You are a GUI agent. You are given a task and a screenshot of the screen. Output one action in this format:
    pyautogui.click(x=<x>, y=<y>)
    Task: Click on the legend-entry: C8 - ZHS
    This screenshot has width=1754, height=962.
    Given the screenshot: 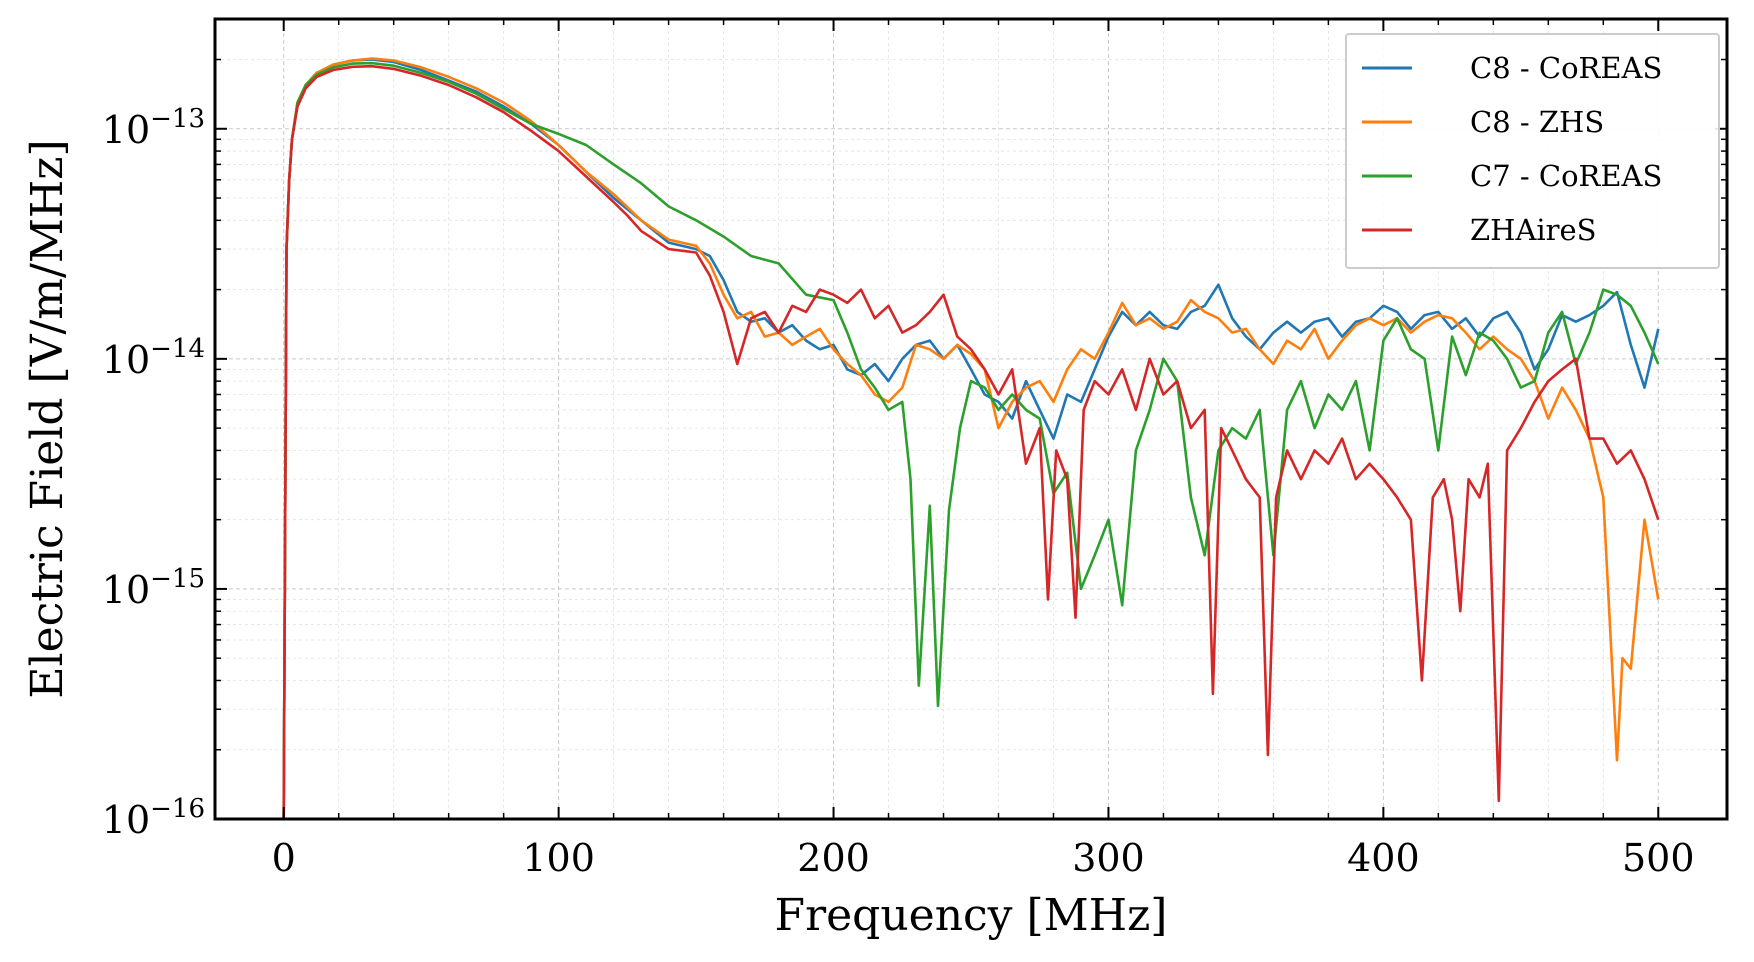 What is the action you would take?
    pyautogui.click(x=1483, y=122)
    